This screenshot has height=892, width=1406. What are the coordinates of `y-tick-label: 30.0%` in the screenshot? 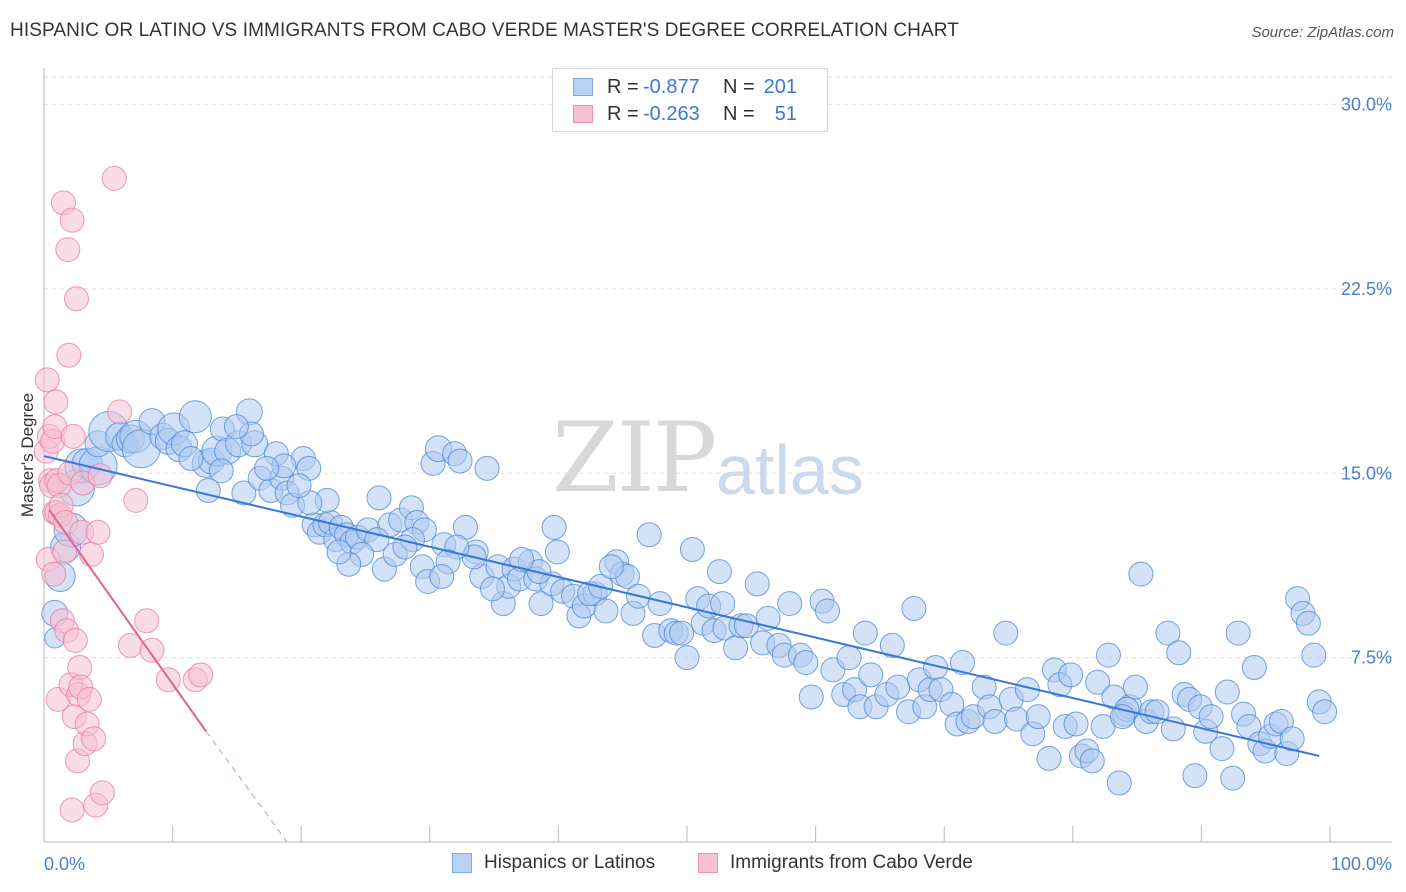 It's located at (1366, 105).